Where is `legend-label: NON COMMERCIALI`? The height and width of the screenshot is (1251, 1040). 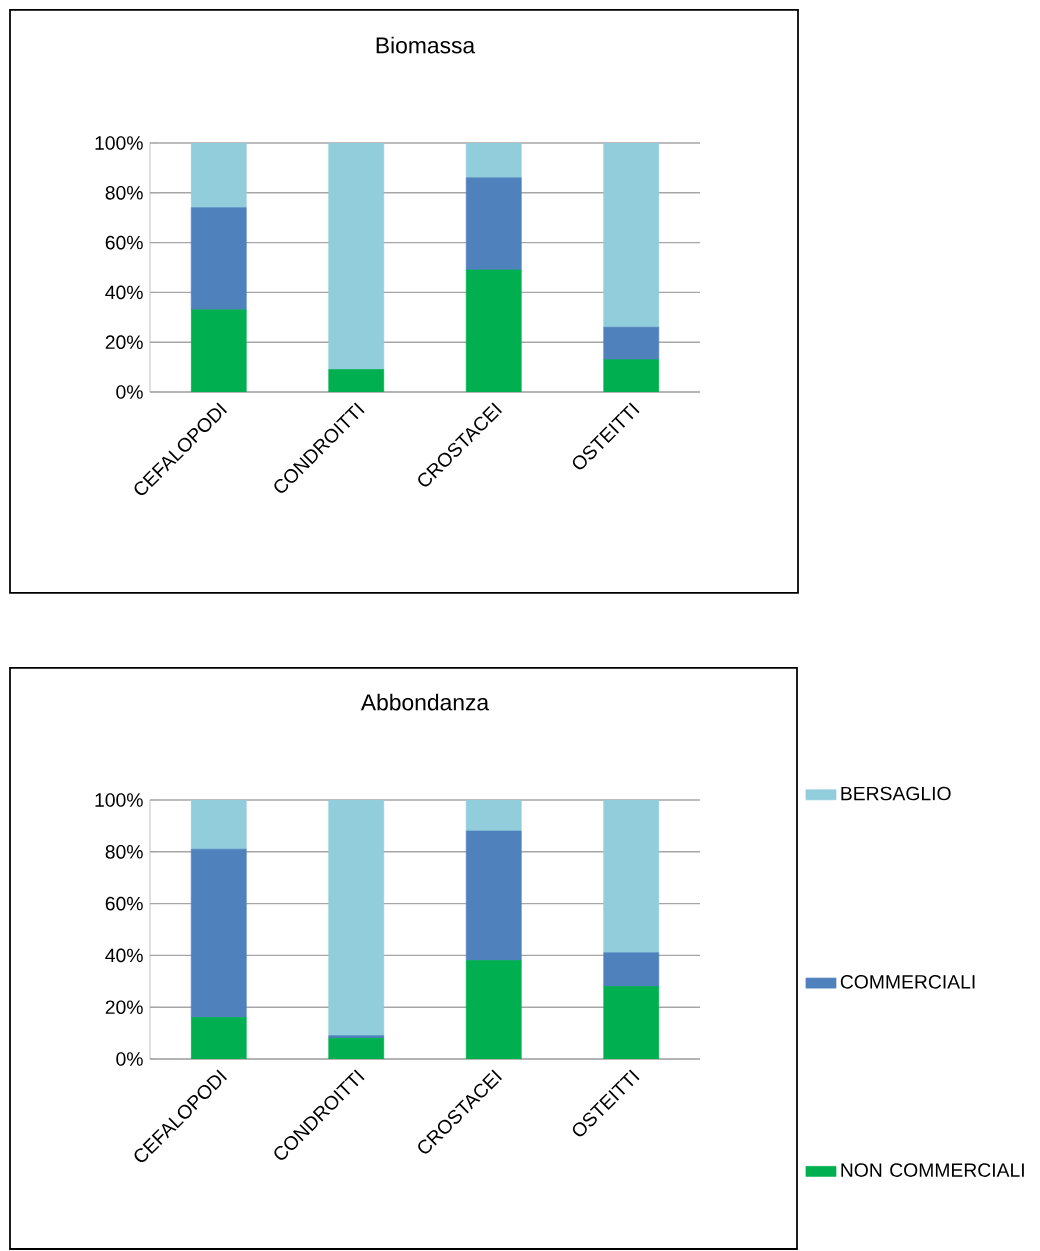 legend-label: NON COMMERCIALI is located at coordinates (932, 1170).